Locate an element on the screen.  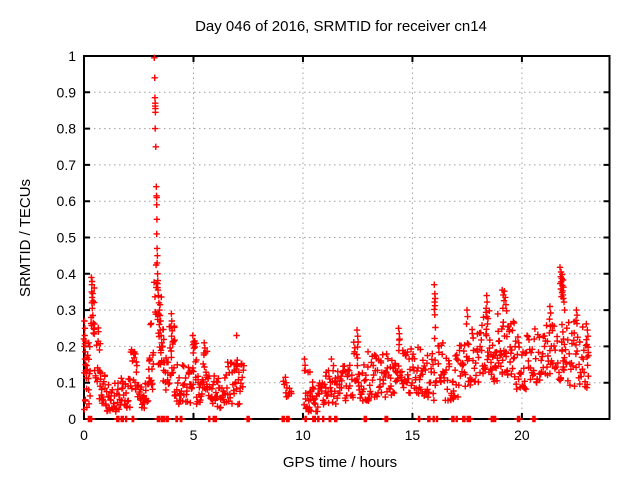
y-tick-label: 0.9 is located at coordinates (67, 92).